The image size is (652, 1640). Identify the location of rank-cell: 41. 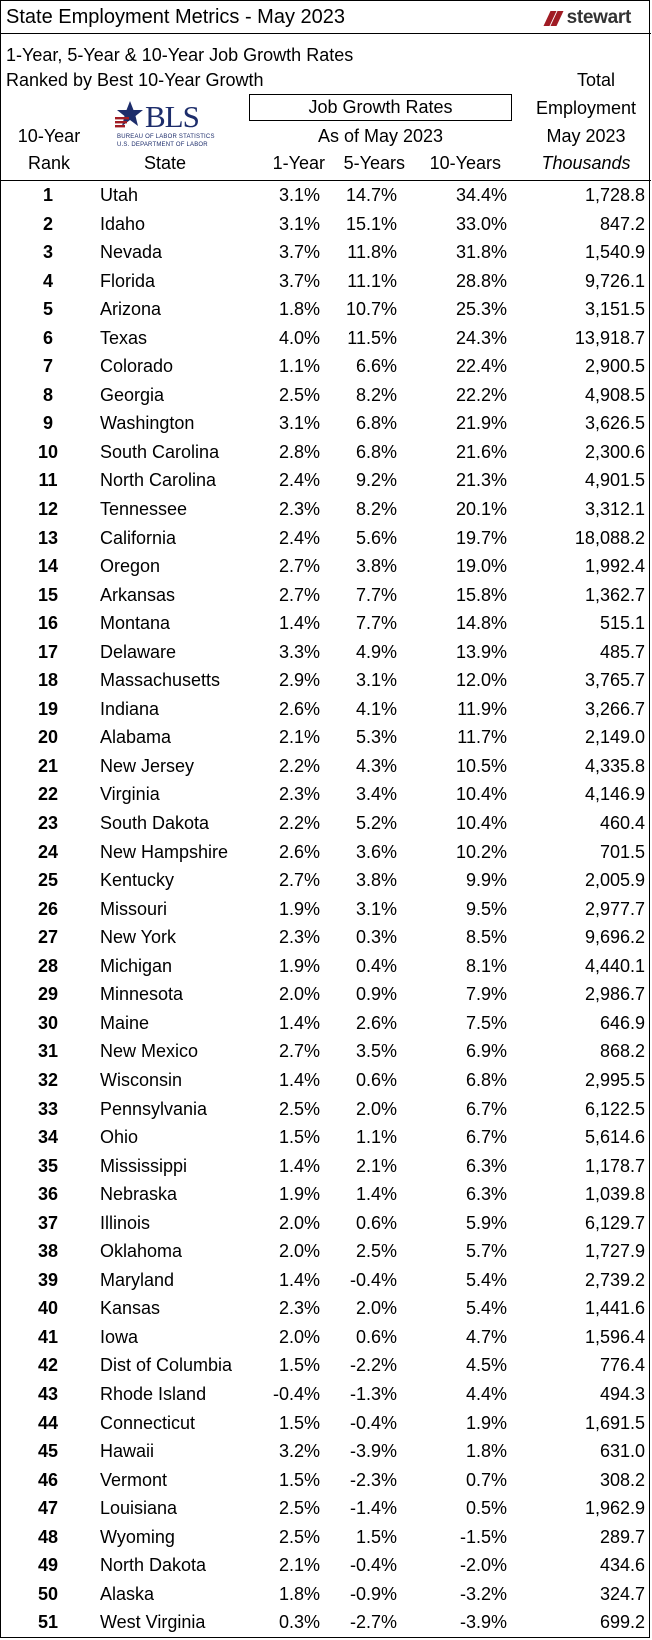
(48, 1336).